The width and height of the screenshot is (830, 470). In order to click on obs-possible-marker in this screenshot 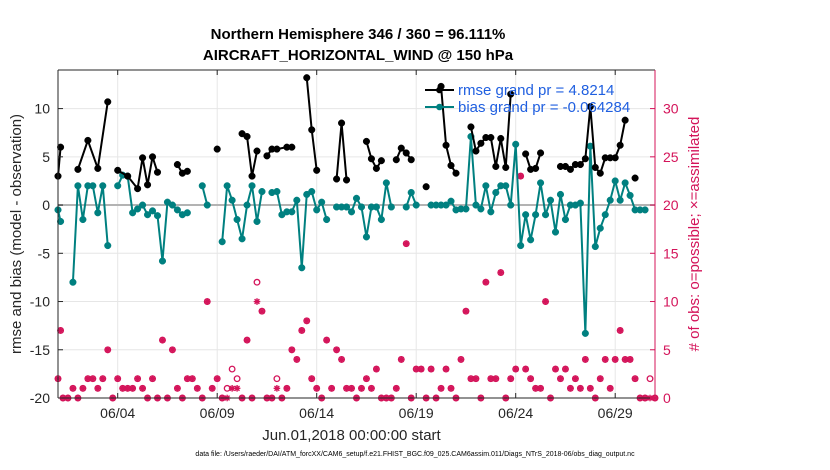, I will do `click(232, 369)`.